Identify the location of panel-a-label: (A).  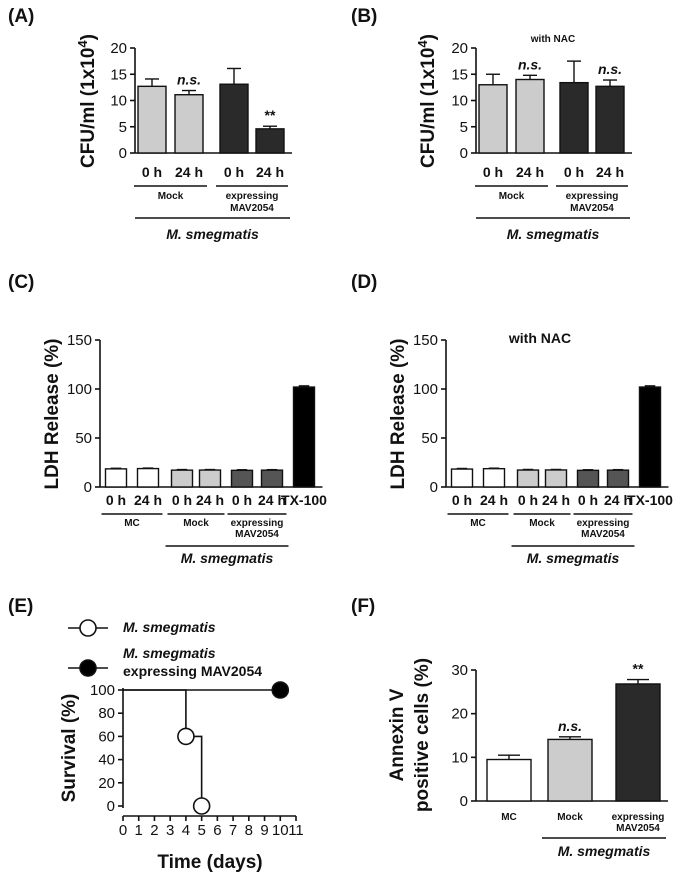
(21, 16).